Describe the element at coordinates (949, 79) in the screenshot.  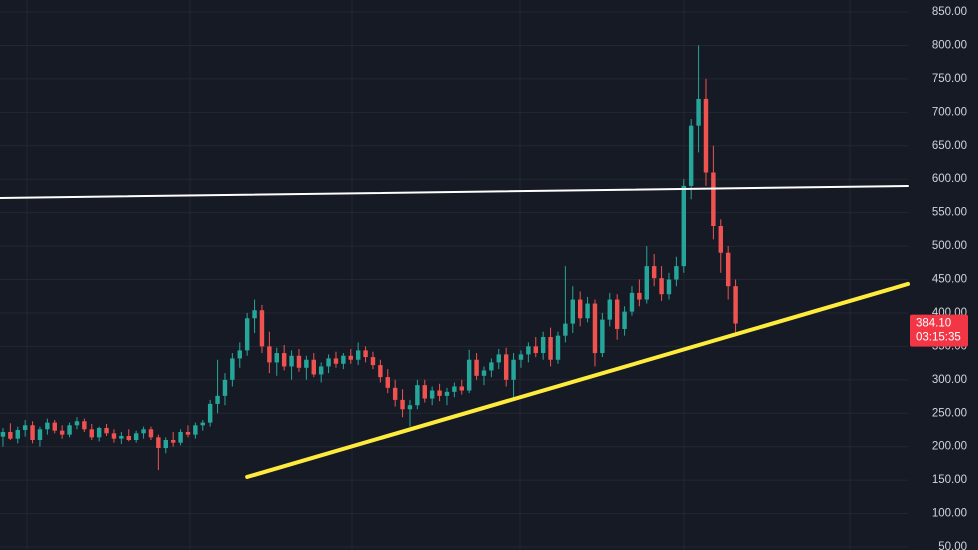
I see `y-tick-label: 750.00` at that location.